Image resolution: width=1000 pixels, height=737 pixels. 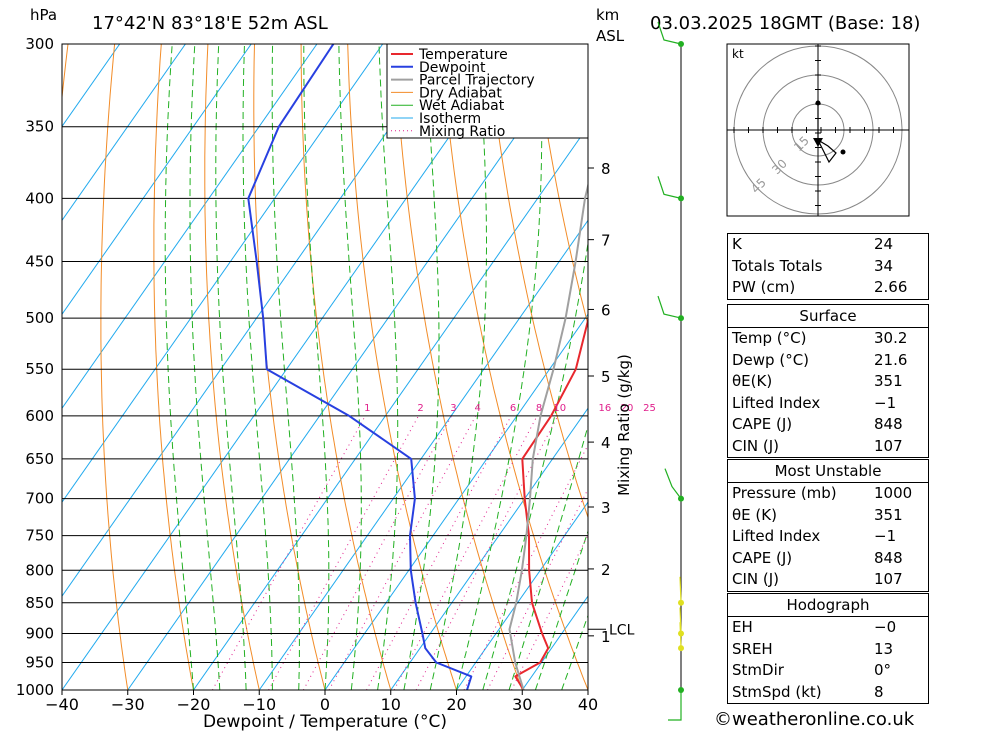 What do you see at coordinates (828, 361) in the screenshot?
I see `index-row: Dewp (°C) 21.6` at bounding box center [828, 361].